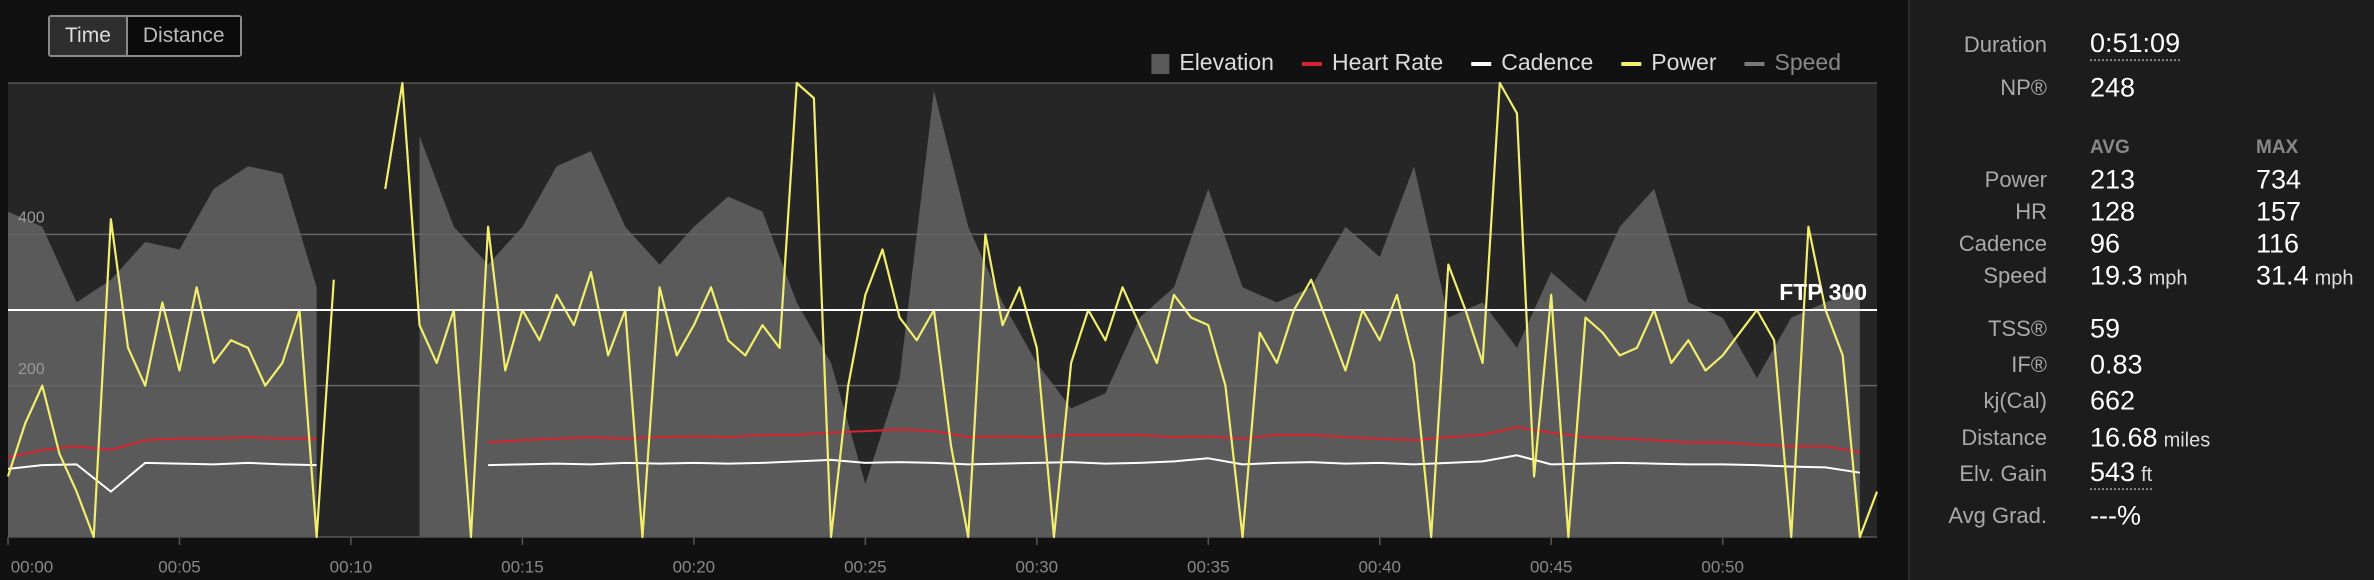 The height and width of the screenshot is (580, 2374). I want to click on x-tick-label: 00:50, so click(1722, 566).